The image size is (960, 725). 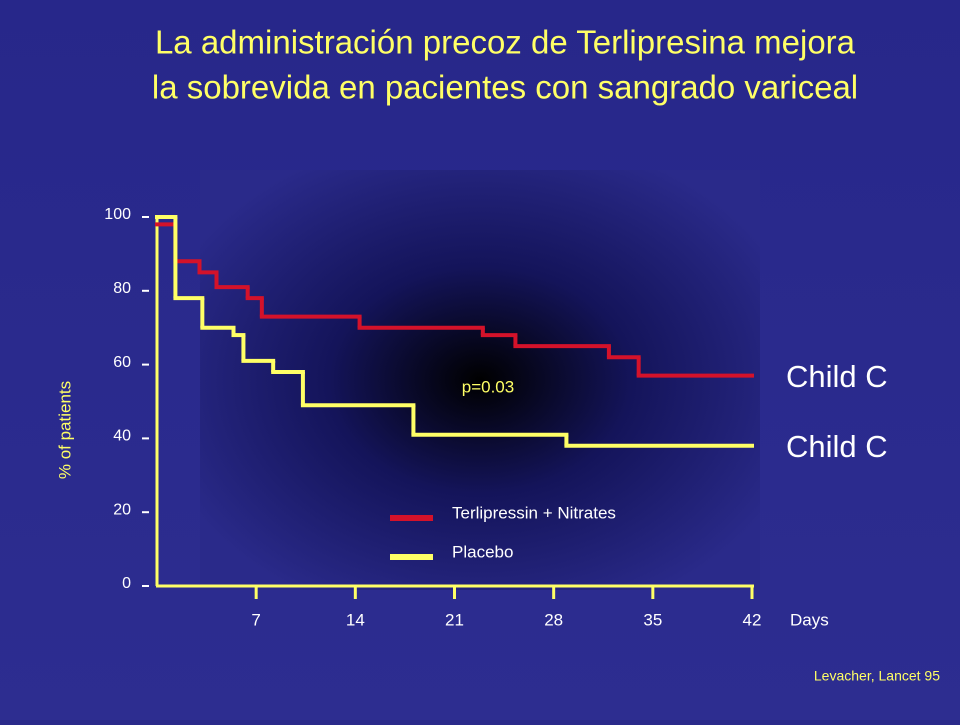 I want to click on y-tick-label: 80, so click(x=122, y=288).